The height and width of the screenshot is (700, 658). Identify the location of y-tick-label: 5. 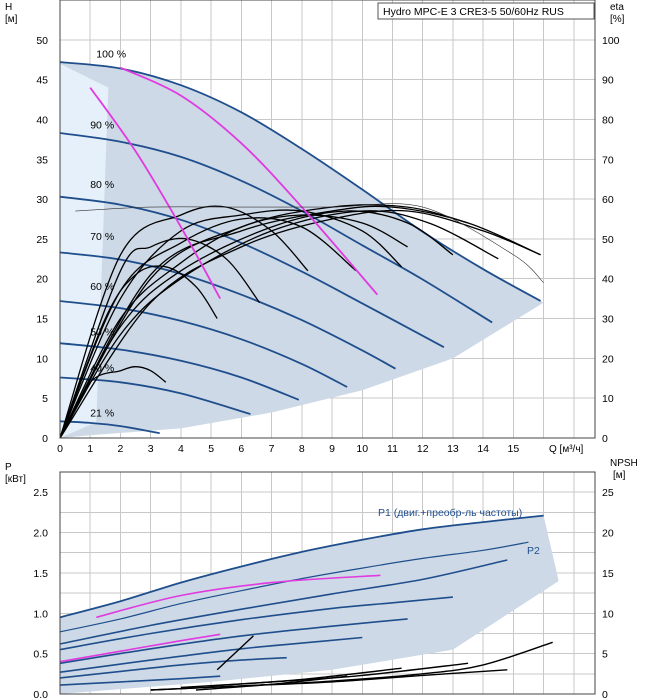
(45, 399).